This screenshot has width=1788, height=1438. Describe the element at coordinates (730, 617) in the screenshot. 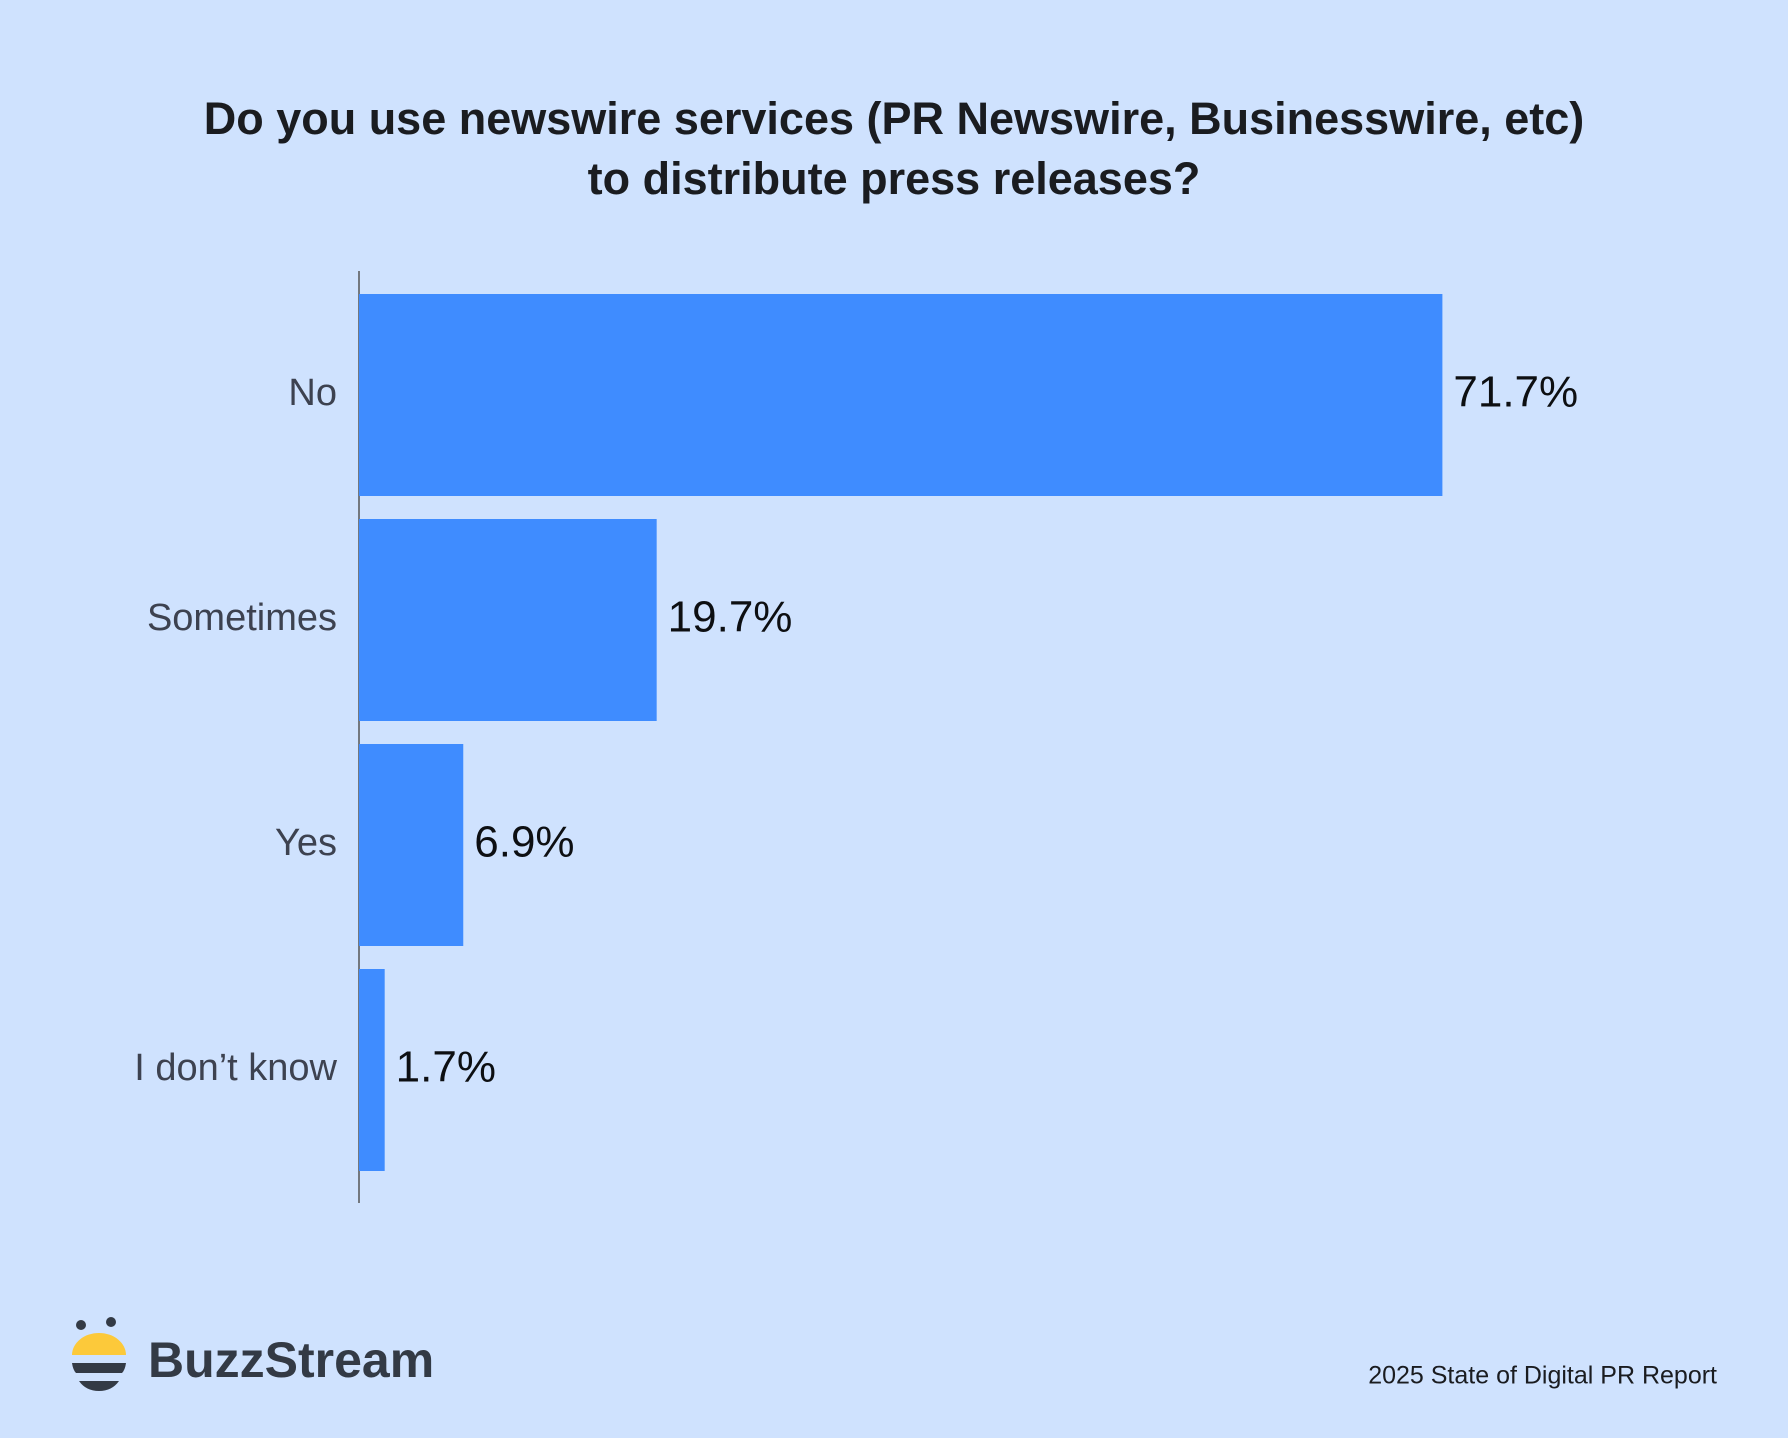

I see `value-label: 19.7%` at that location.